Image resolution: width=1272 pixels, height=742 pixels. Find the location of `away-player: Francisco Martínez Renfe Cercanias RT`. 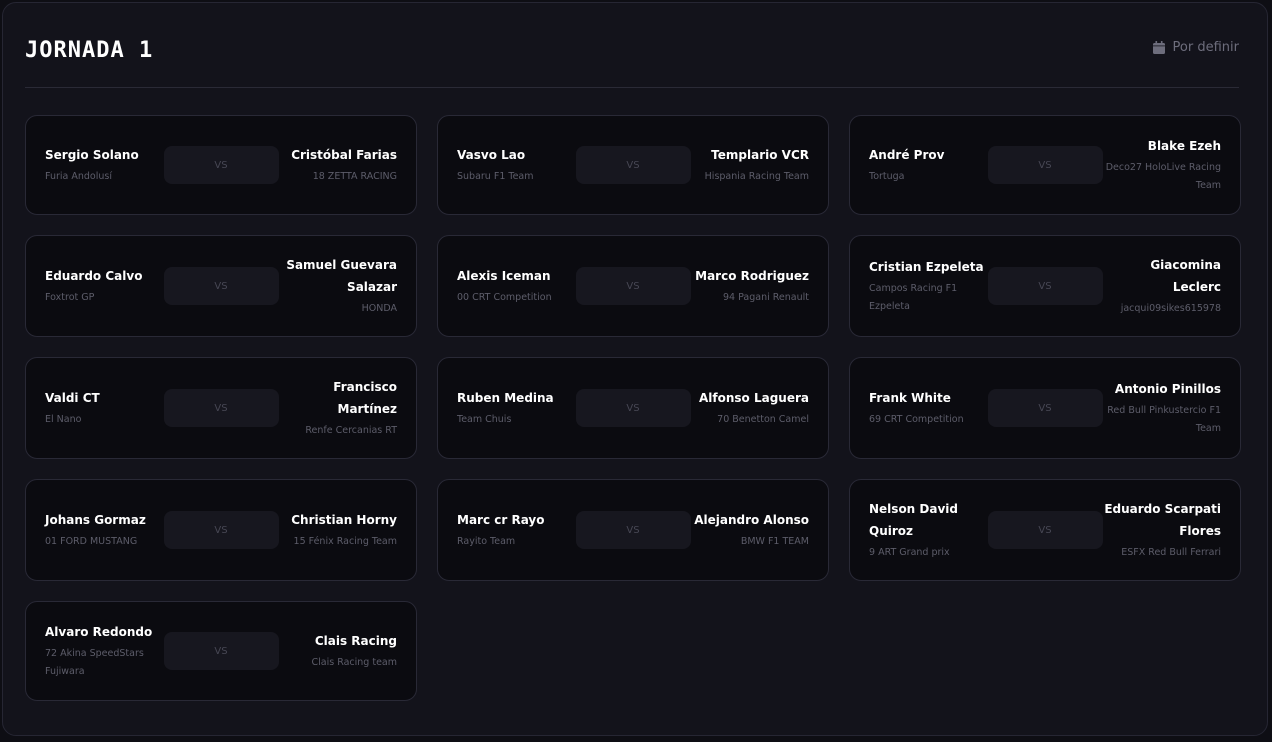

away-player: Francisco Martínez Renfe Cercanias RT is located at coordinates (338, 408).